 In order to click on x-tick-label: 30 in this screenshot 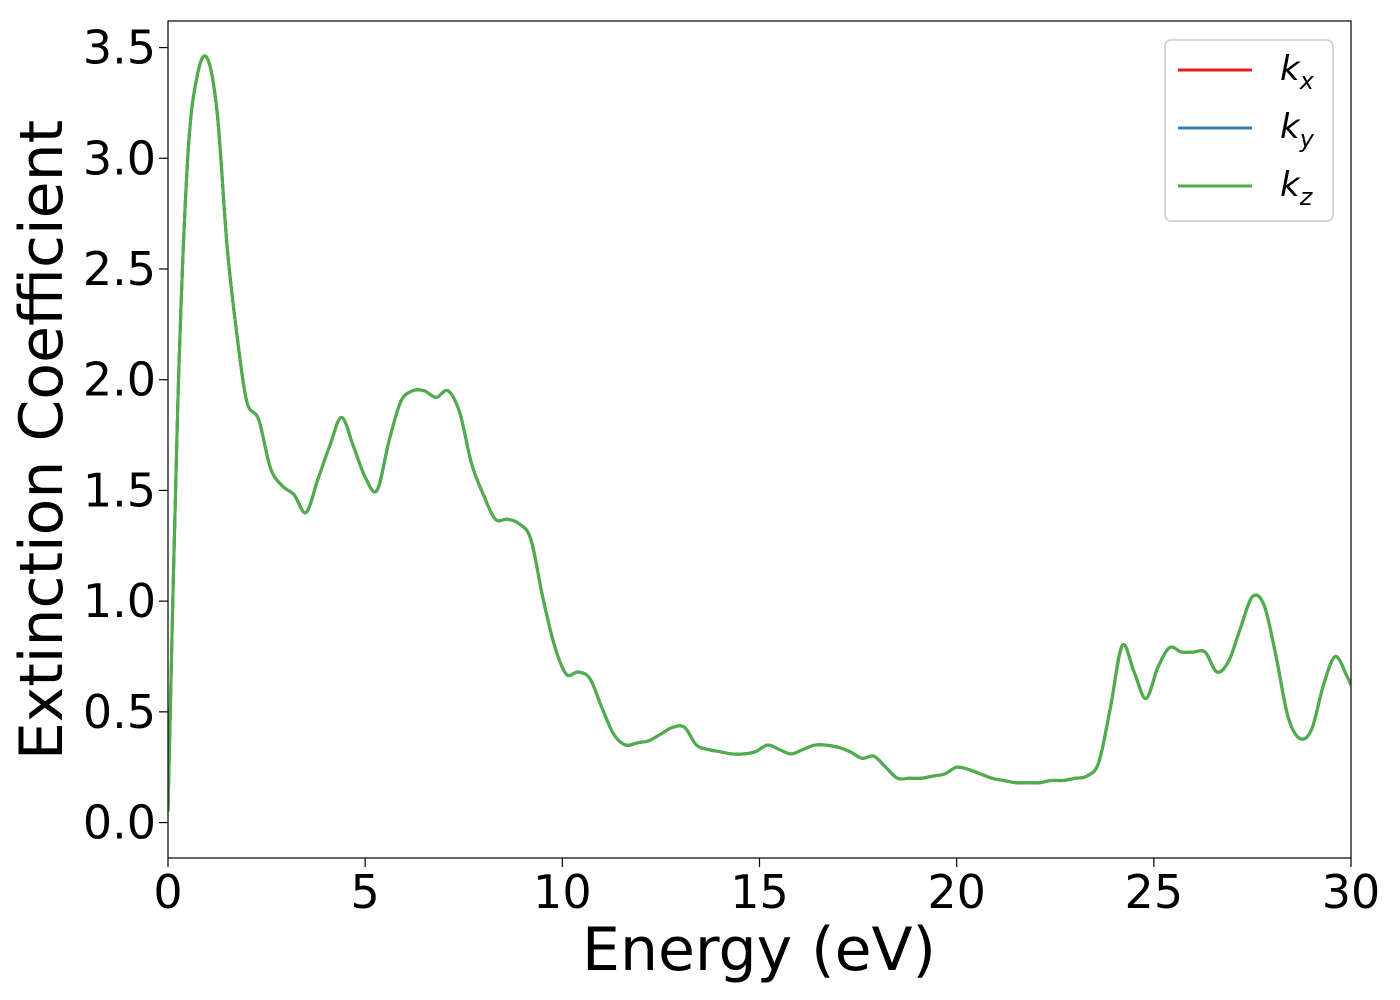, I will do `click(1351, 892)`.